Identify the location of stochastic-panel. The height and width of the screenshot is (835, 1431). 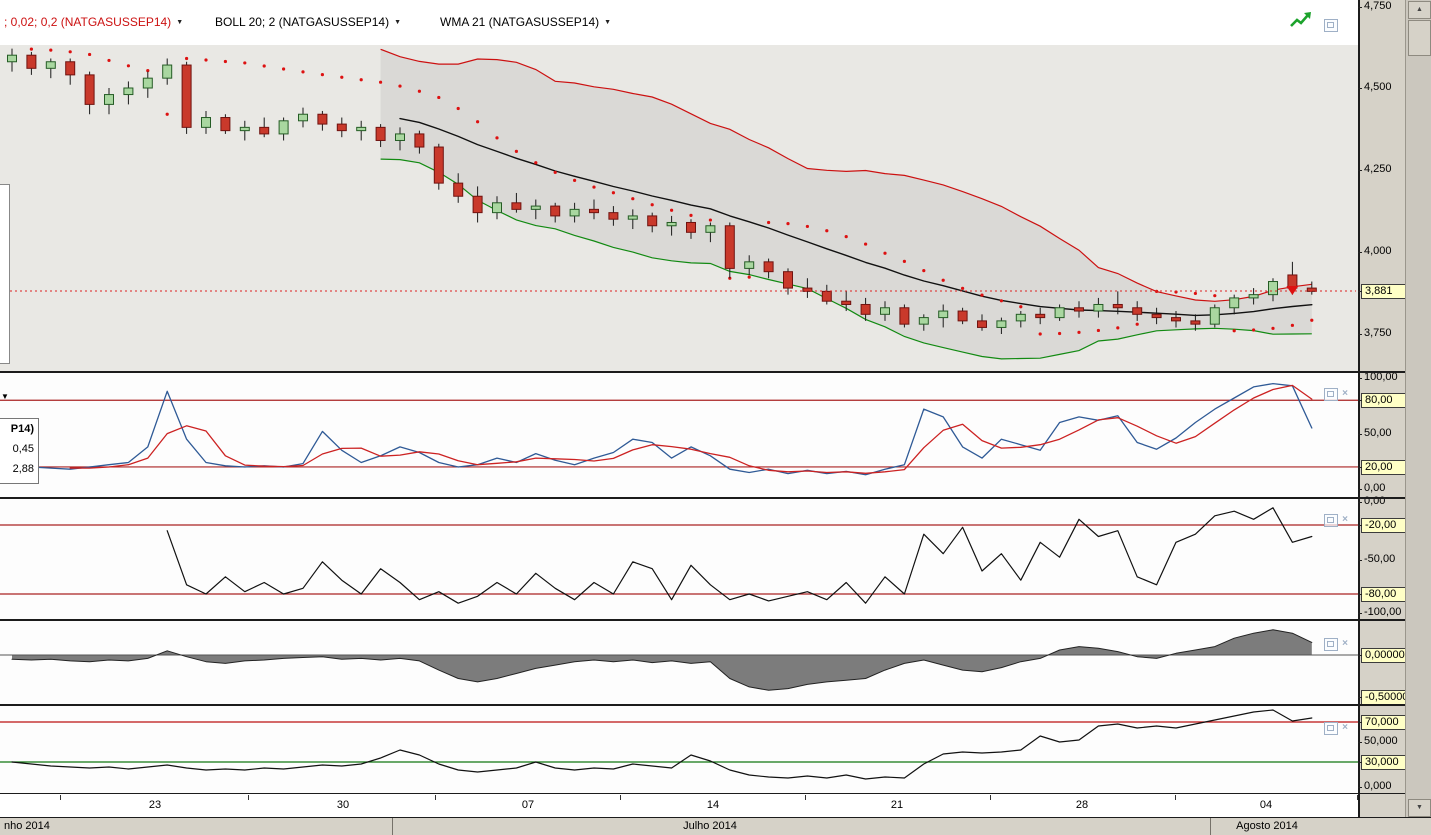
(679, 435).